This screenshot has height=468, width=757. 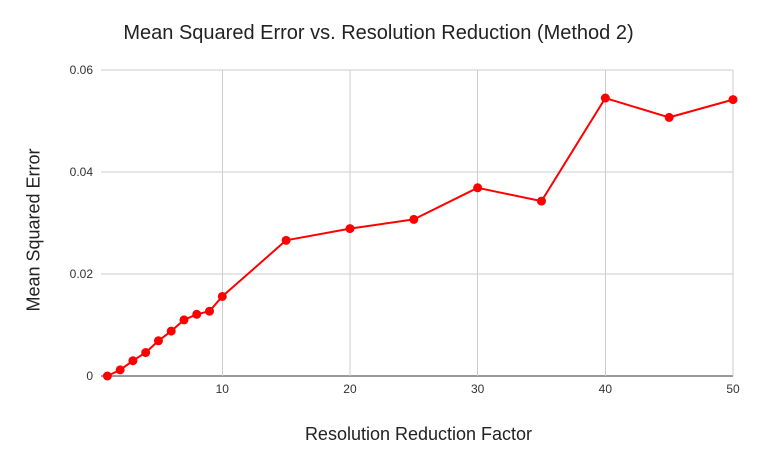 I want to click on x-axis-label: Resolution Reduction Factor, so click(x=418, y=434).